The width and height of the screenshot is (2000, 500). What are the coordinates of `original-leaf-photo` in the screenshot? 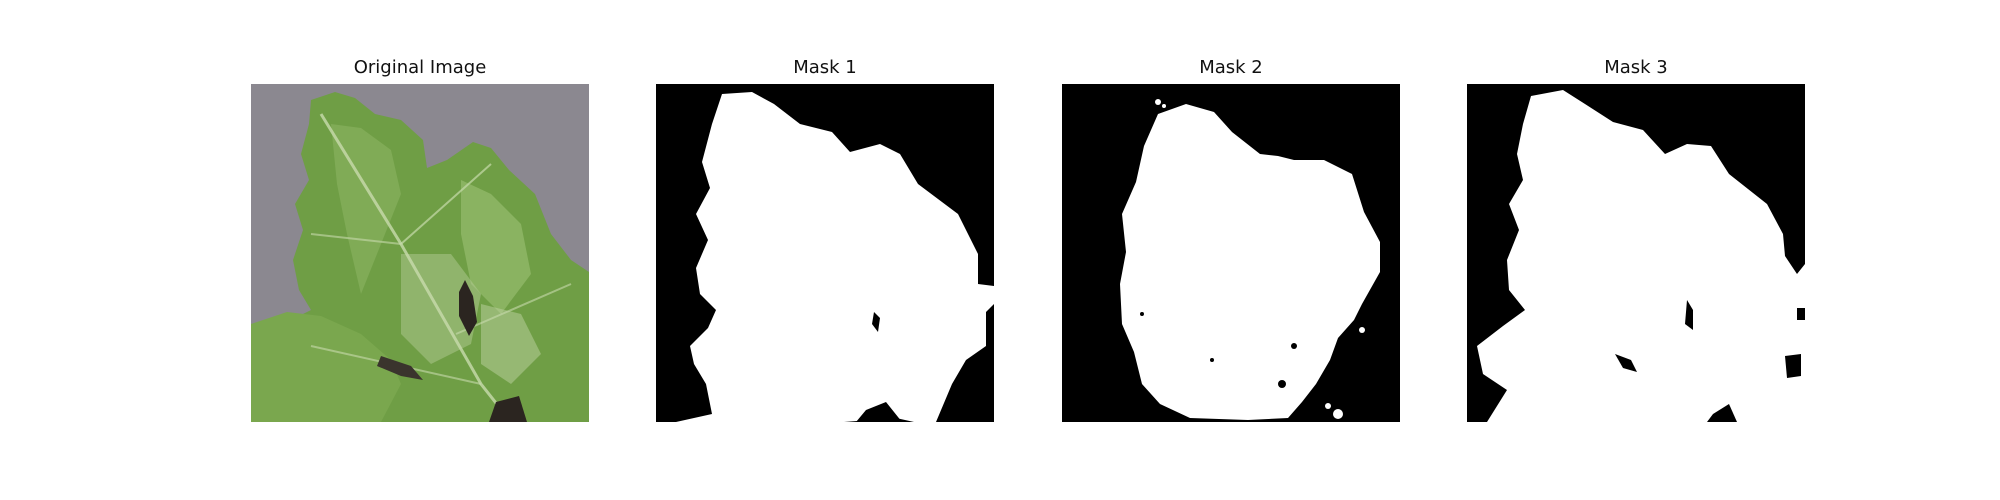 It's located at (420, 253).